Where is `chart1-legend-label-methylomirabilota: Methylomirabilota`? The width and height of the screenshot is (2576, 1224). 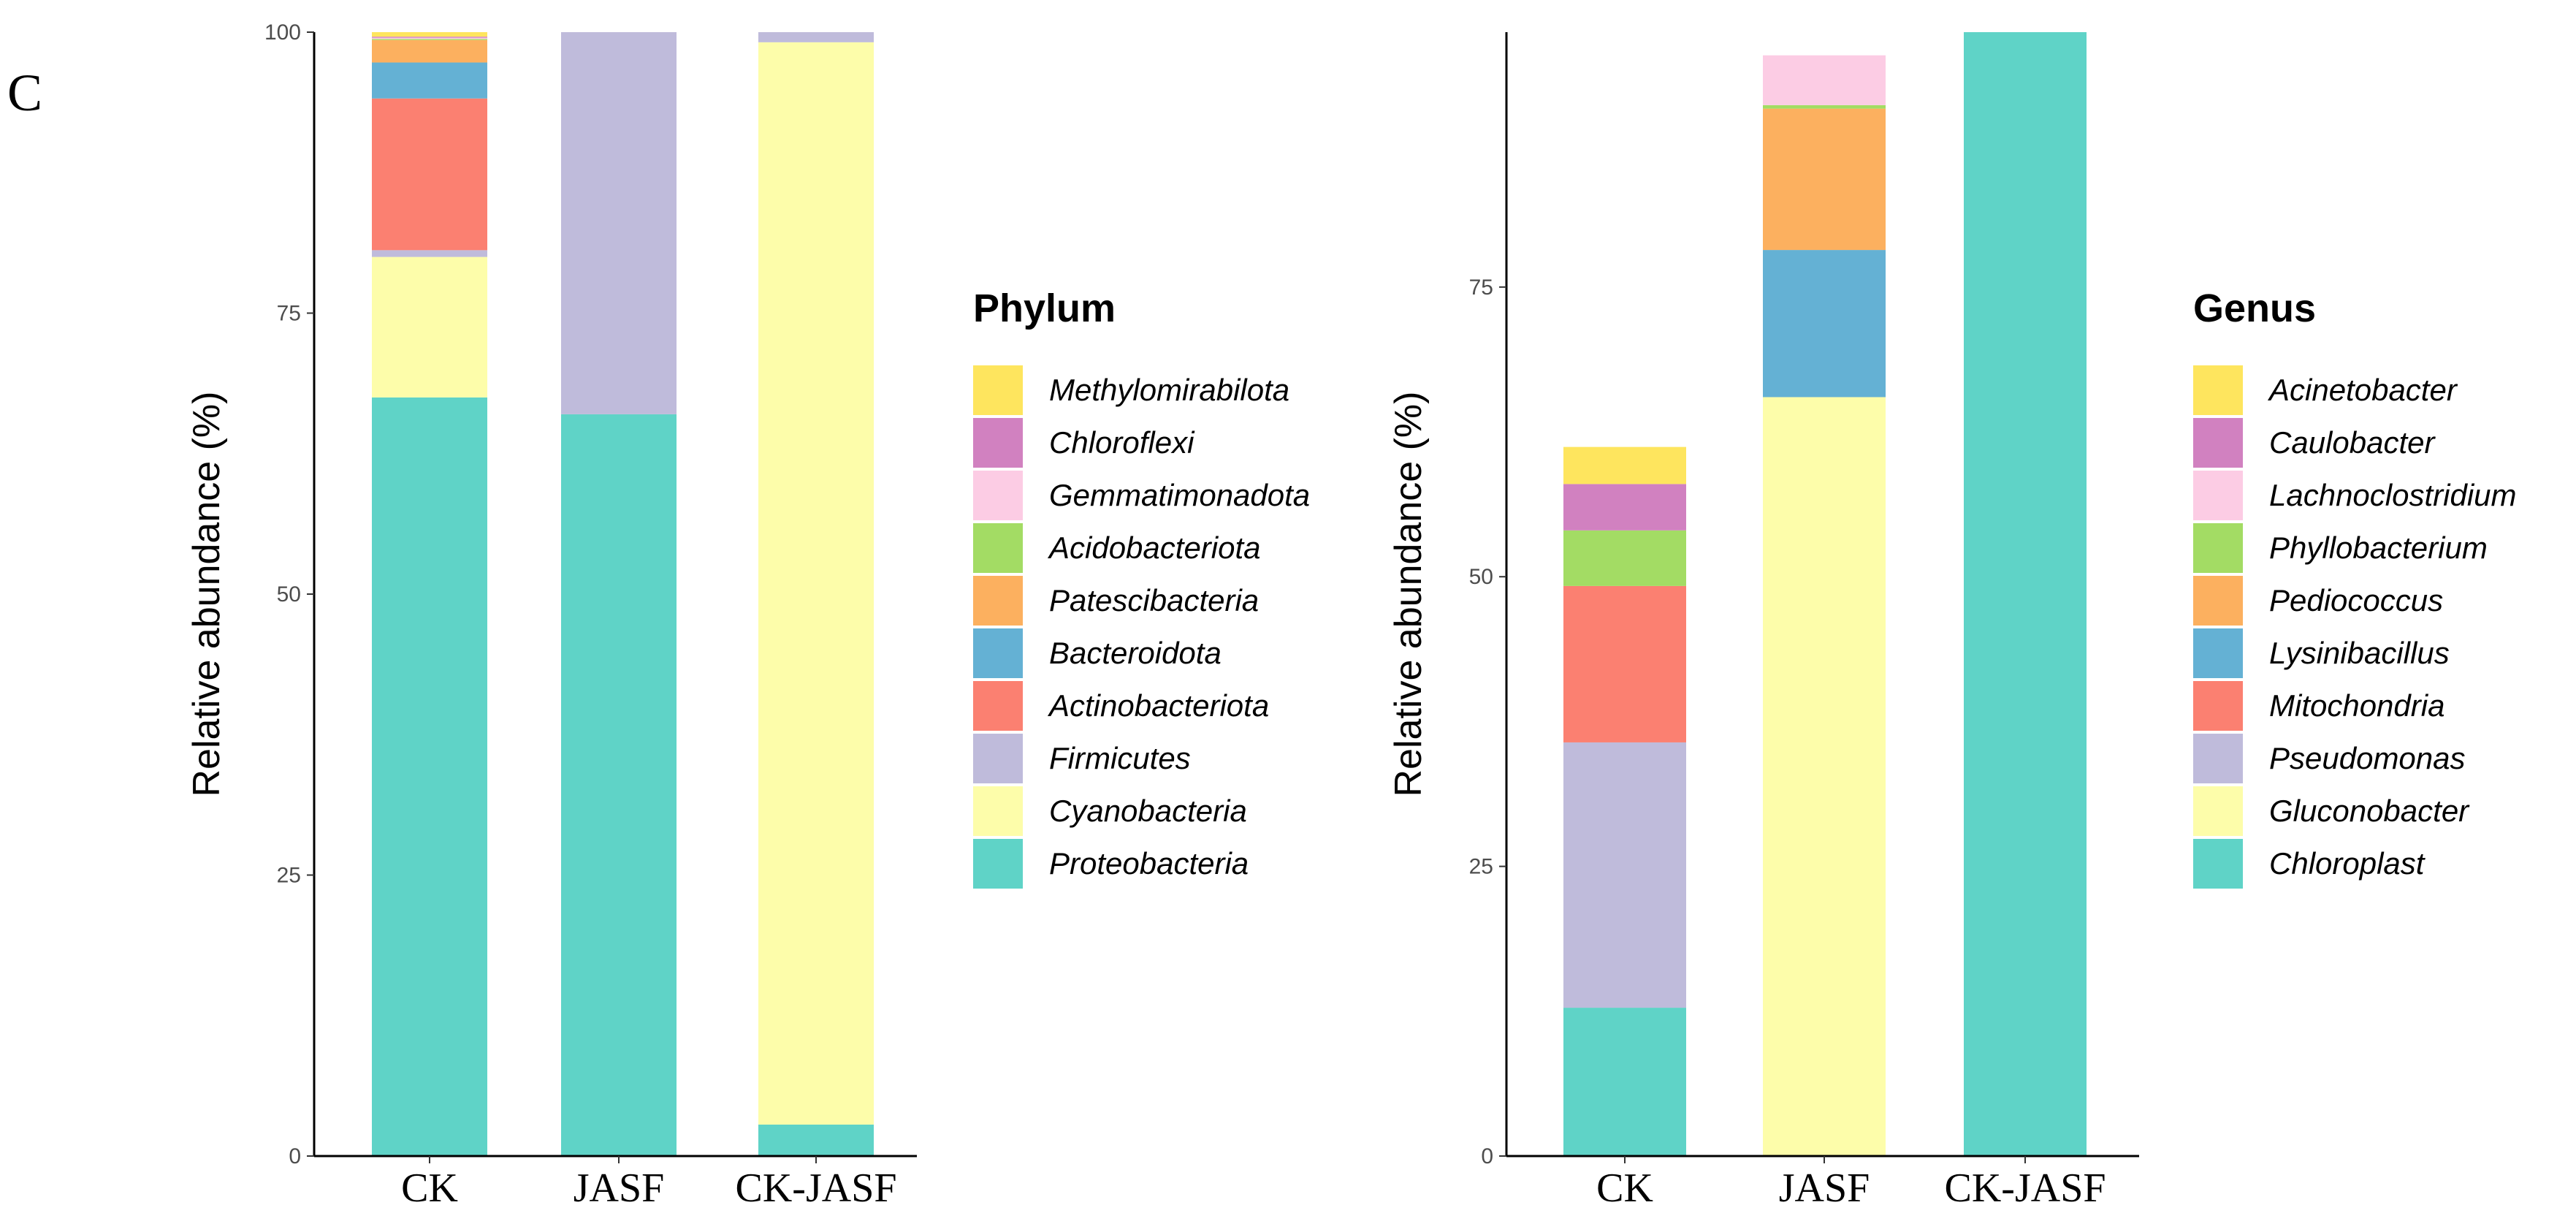 chart1-legend-label-methylomirabilota: Methylomirabilota is located at coordinates (1169, 390).